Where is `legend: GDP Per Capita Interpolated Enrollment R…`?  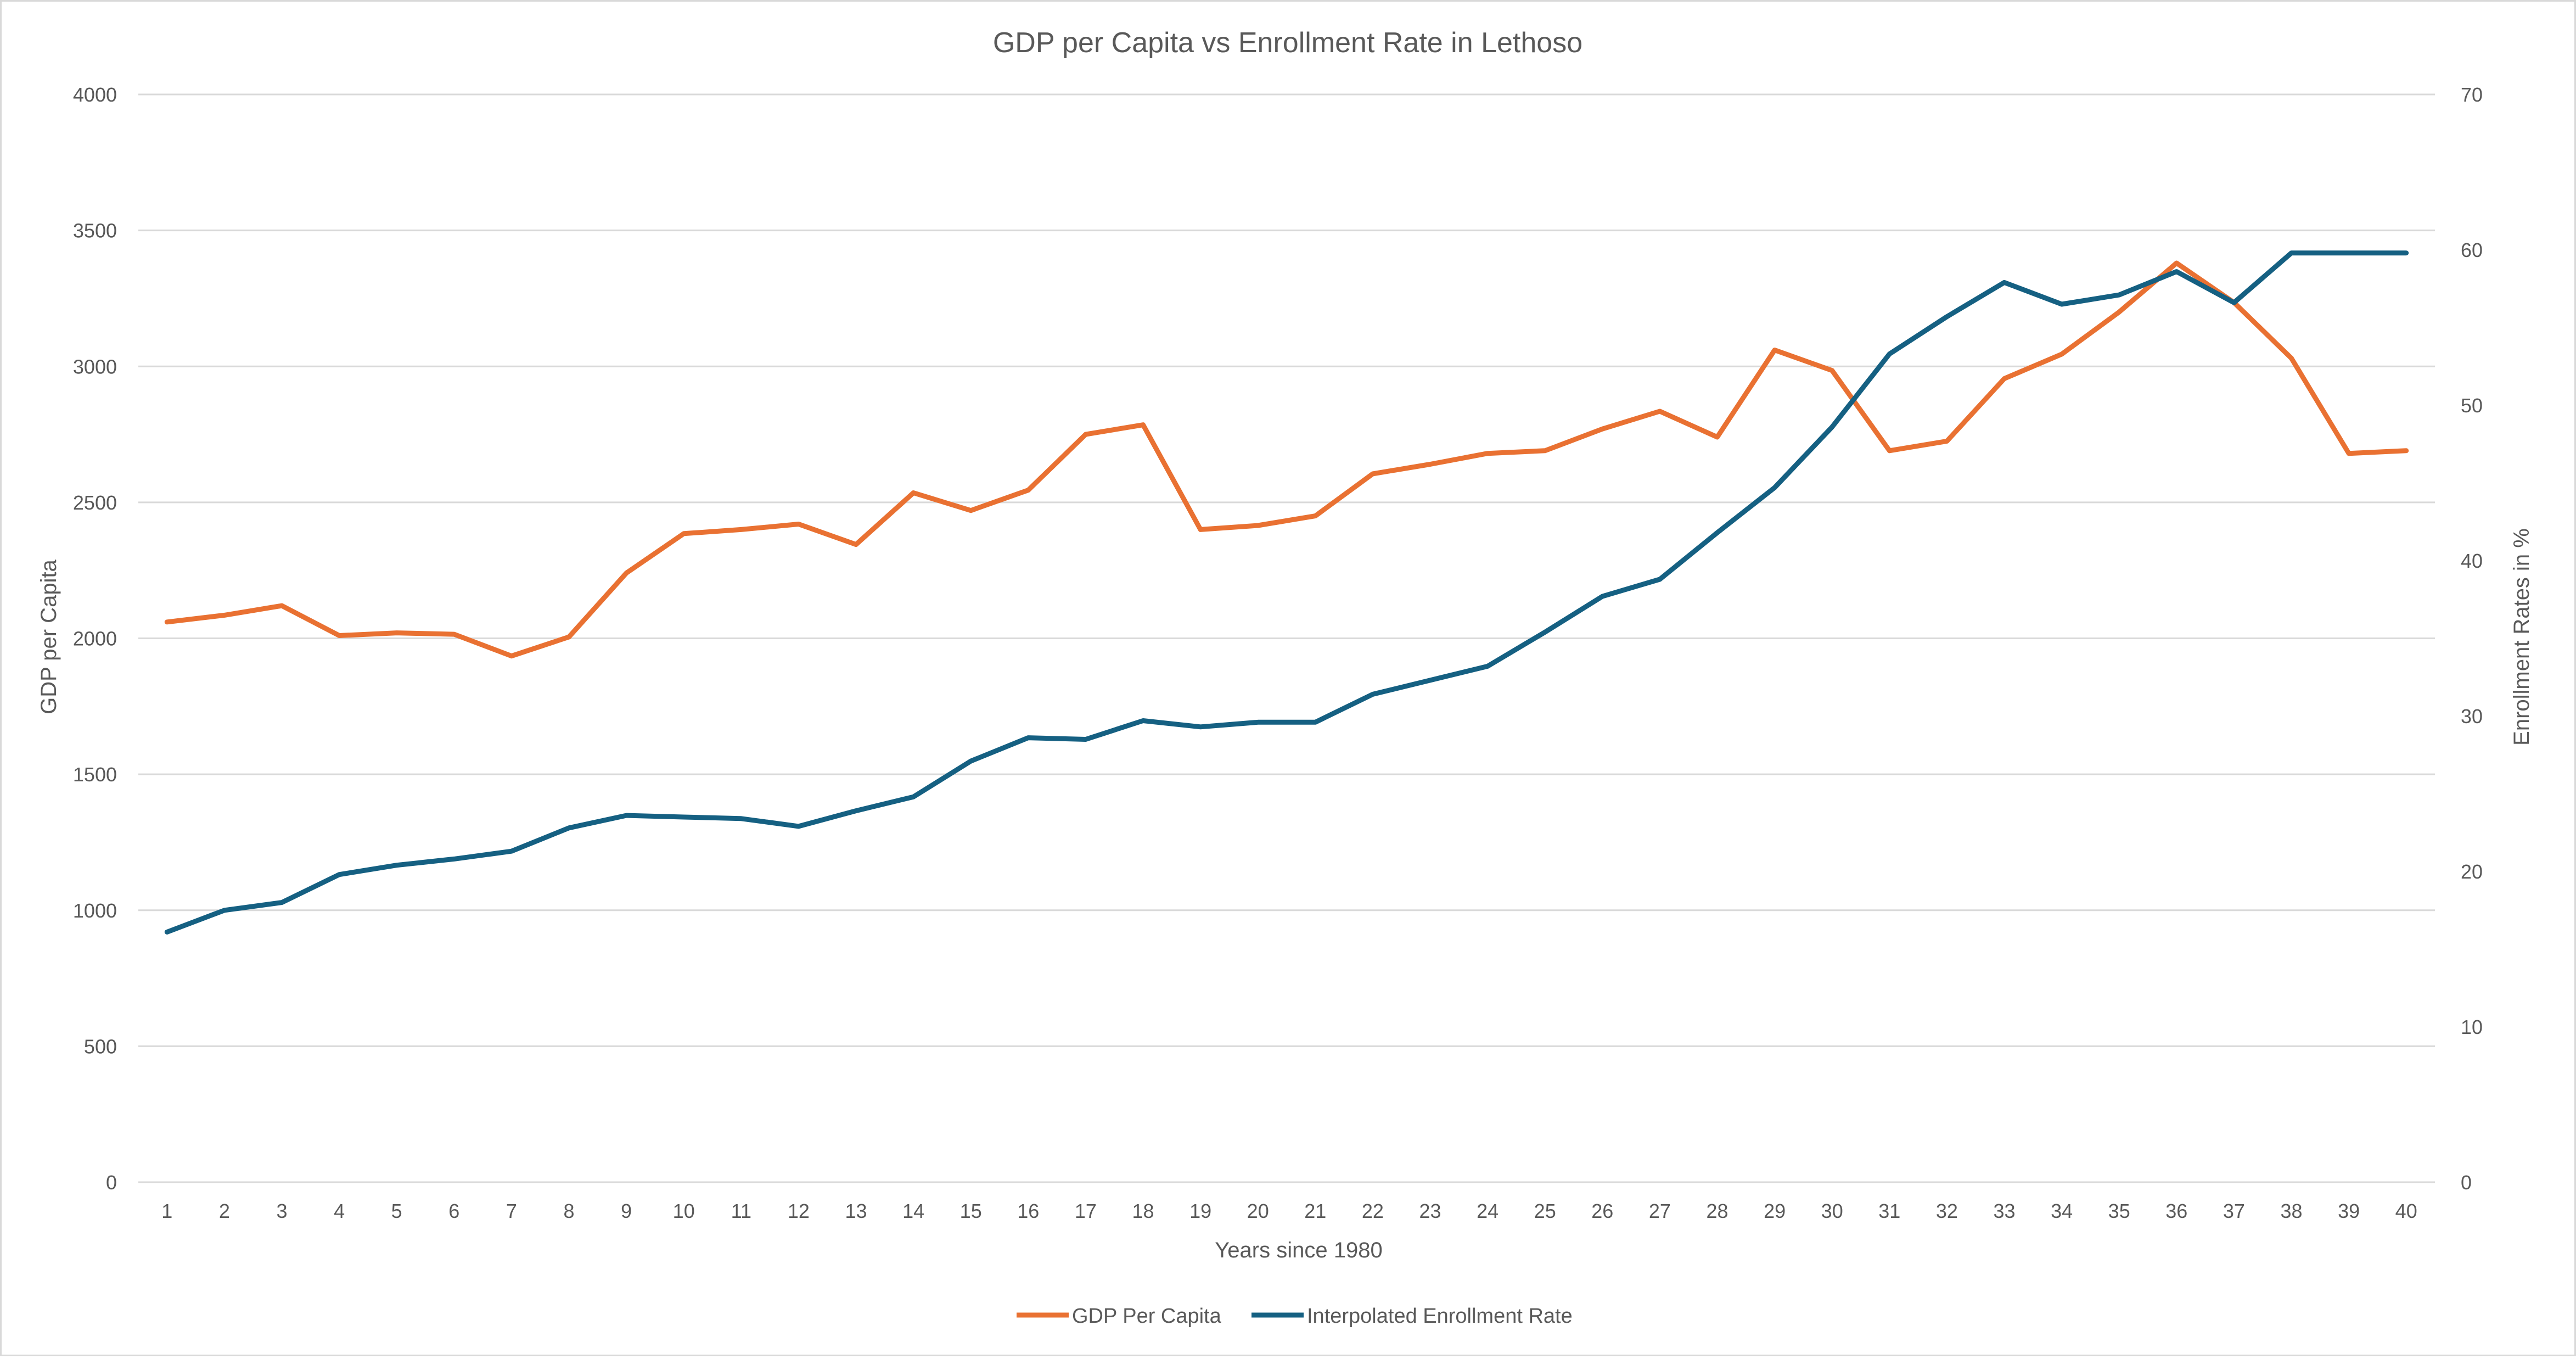 legend: GDP Per Capita Interpolated Enrollment R… is located at coordinates (1295, 1316).